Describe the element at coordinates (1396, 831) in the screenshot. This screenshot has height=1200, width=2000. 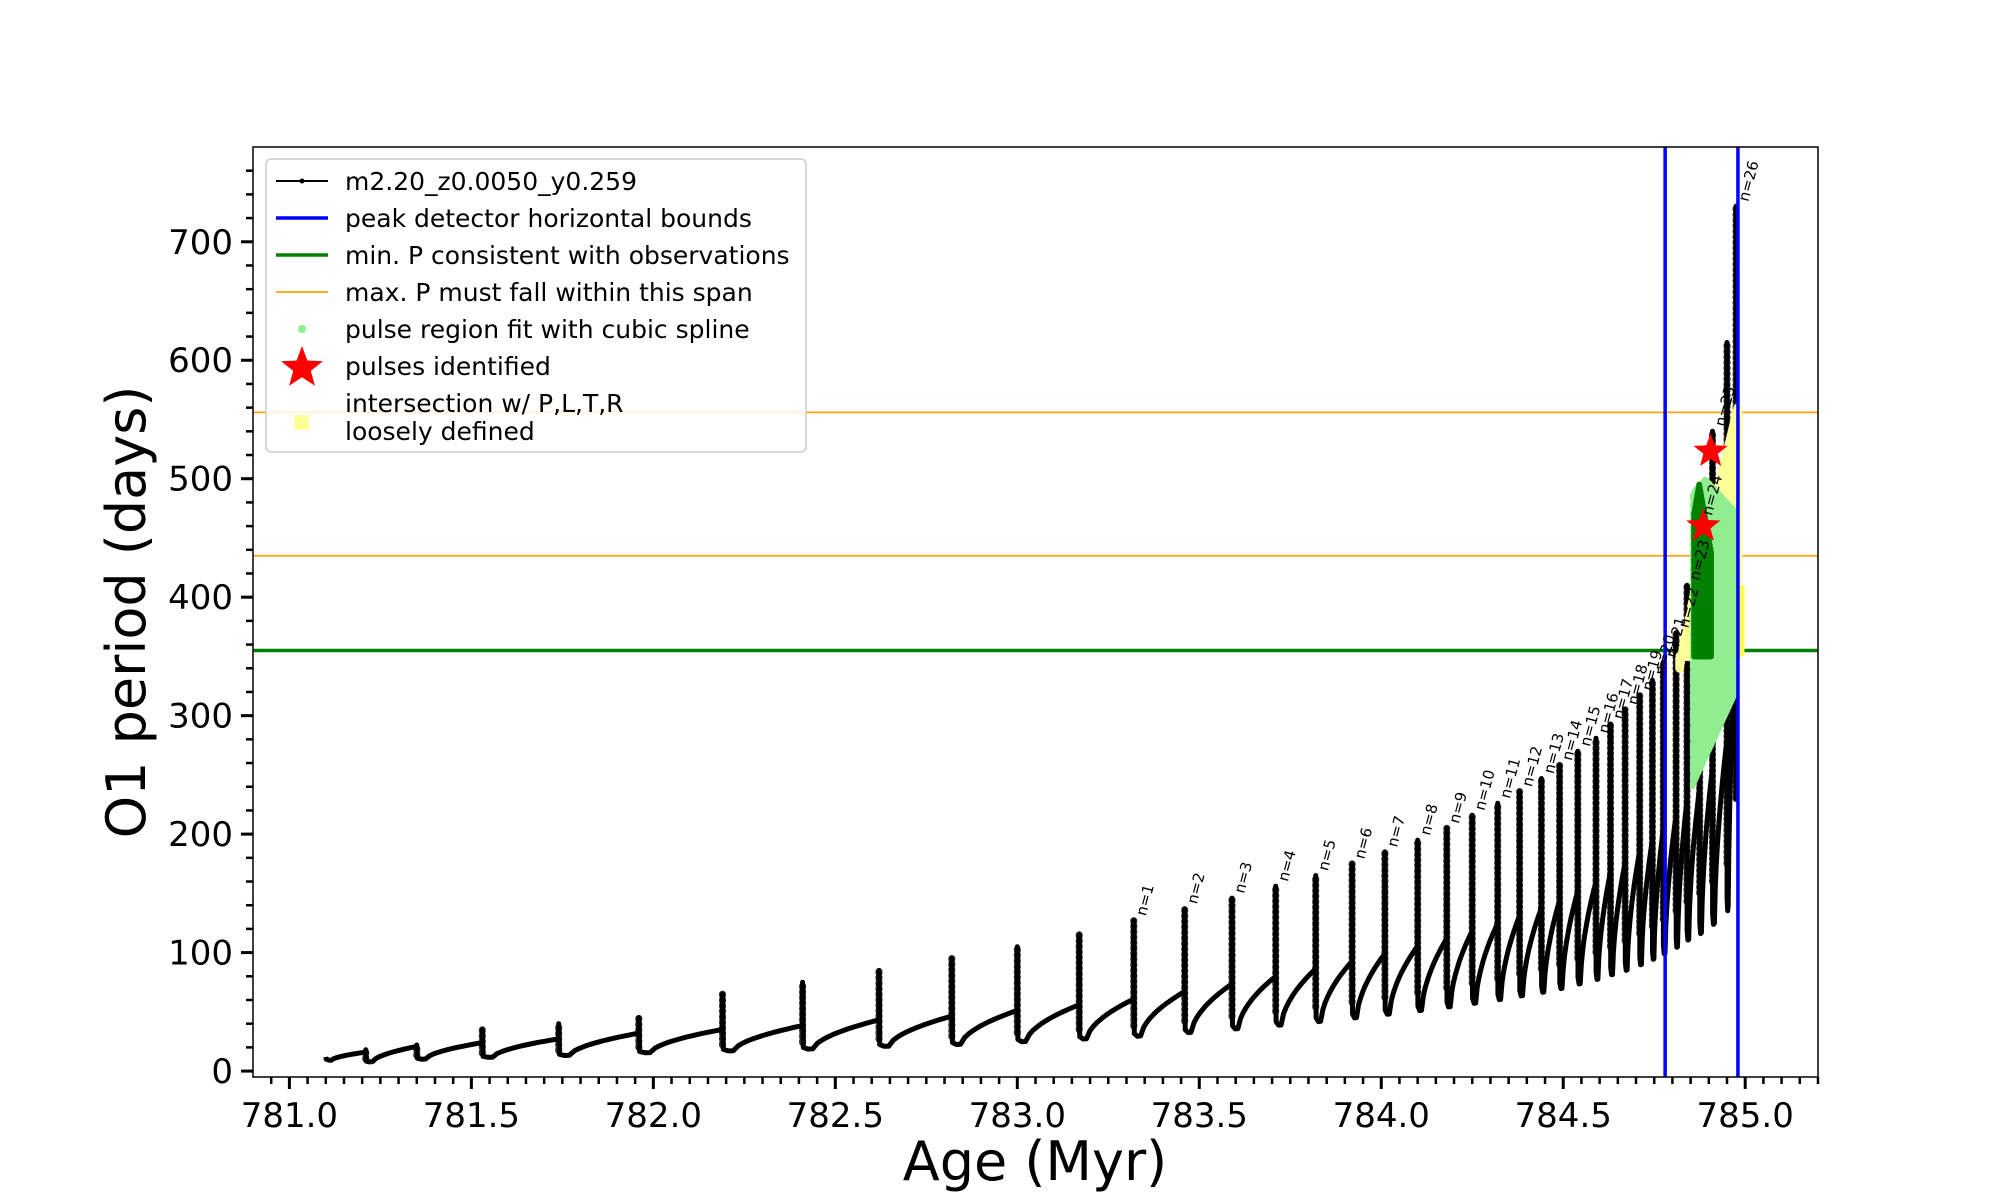
I see `pulse-label-18: n=7` at that location.